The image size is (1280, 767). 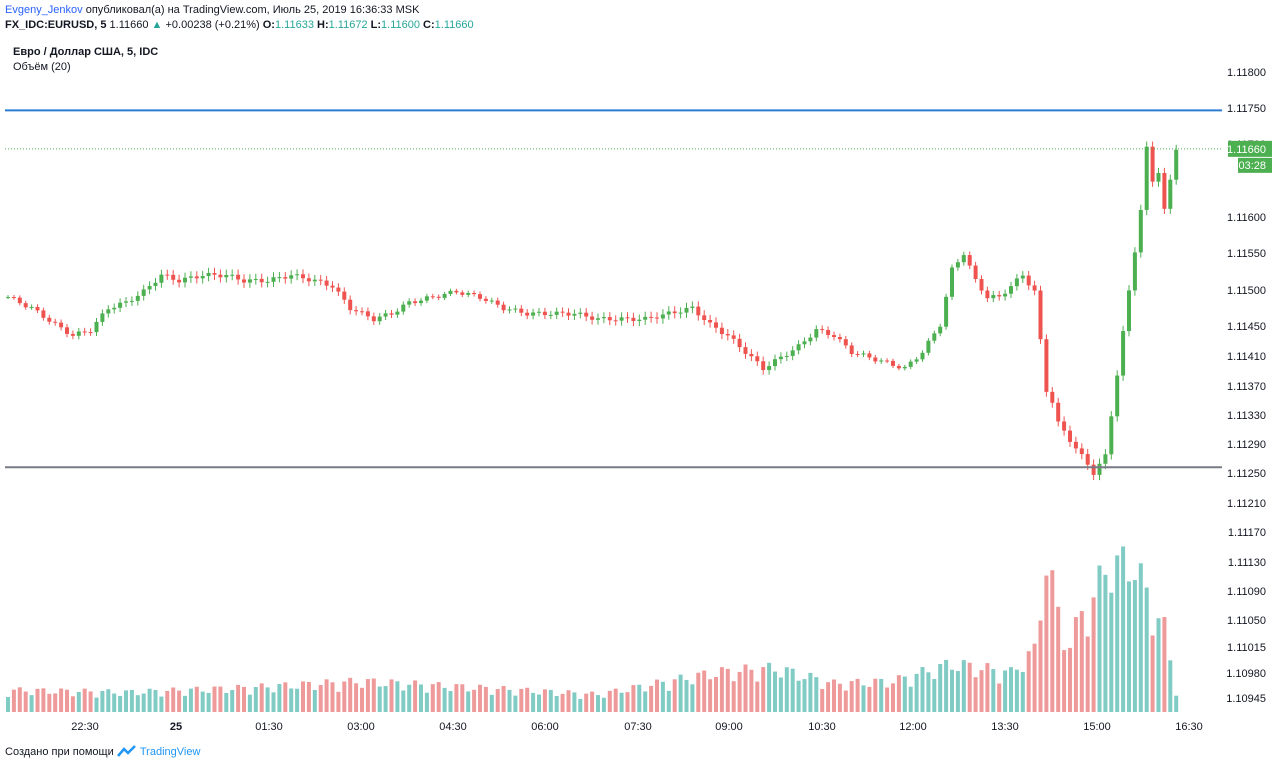 What do you see at coordinates (44, 10) in the screenshot?
I see `author-link: Evgeny_Jenkov` at bounding box center [44, 10].